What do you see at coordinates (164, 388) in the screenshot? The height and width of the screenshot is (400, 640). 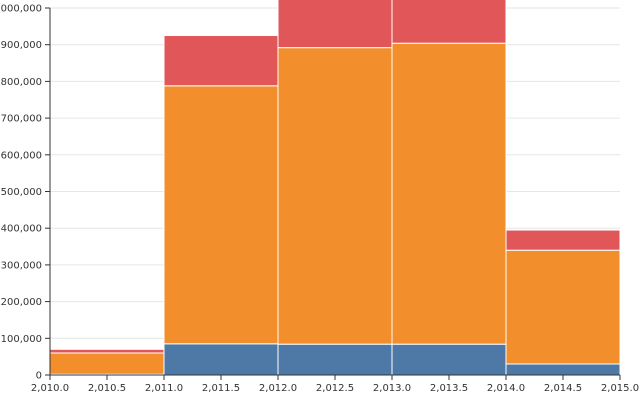 I see `x-tick-label: 2,011.0` at bounding box center [164, 388].